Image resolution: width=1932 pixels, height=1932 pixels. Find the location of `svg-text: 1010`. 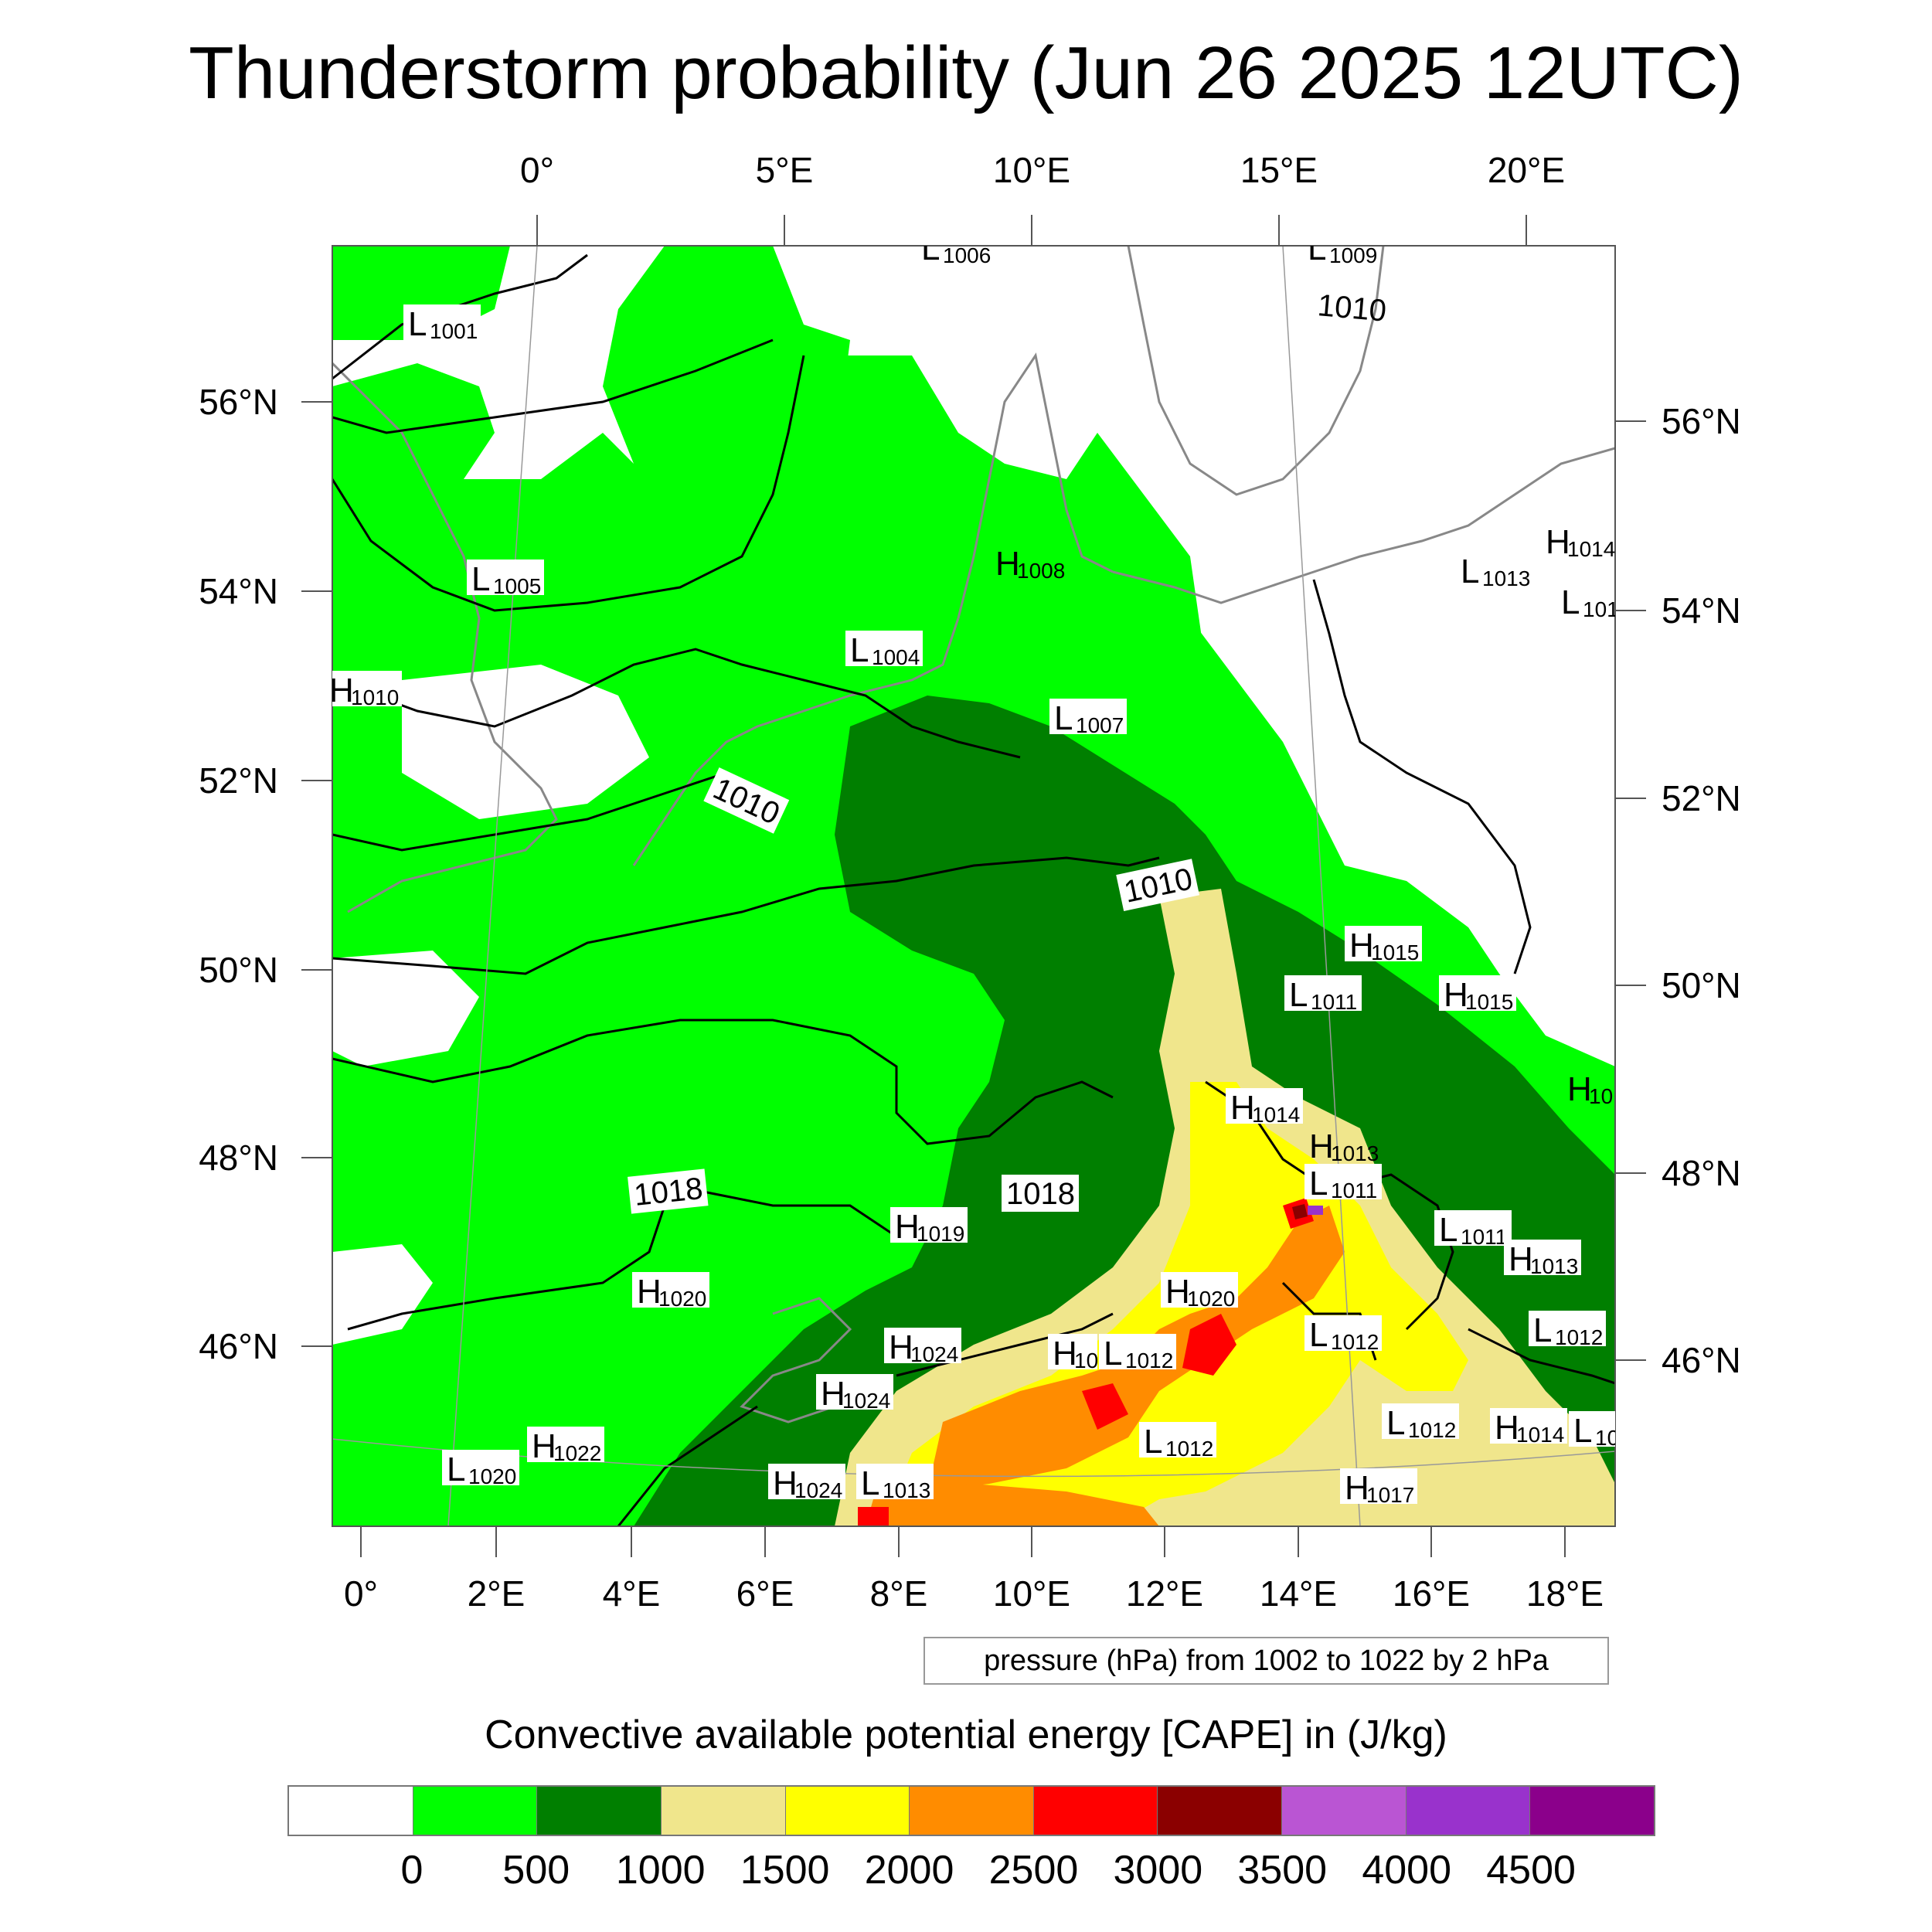

svg-text: 1010 is located at coordinates (375, 697).